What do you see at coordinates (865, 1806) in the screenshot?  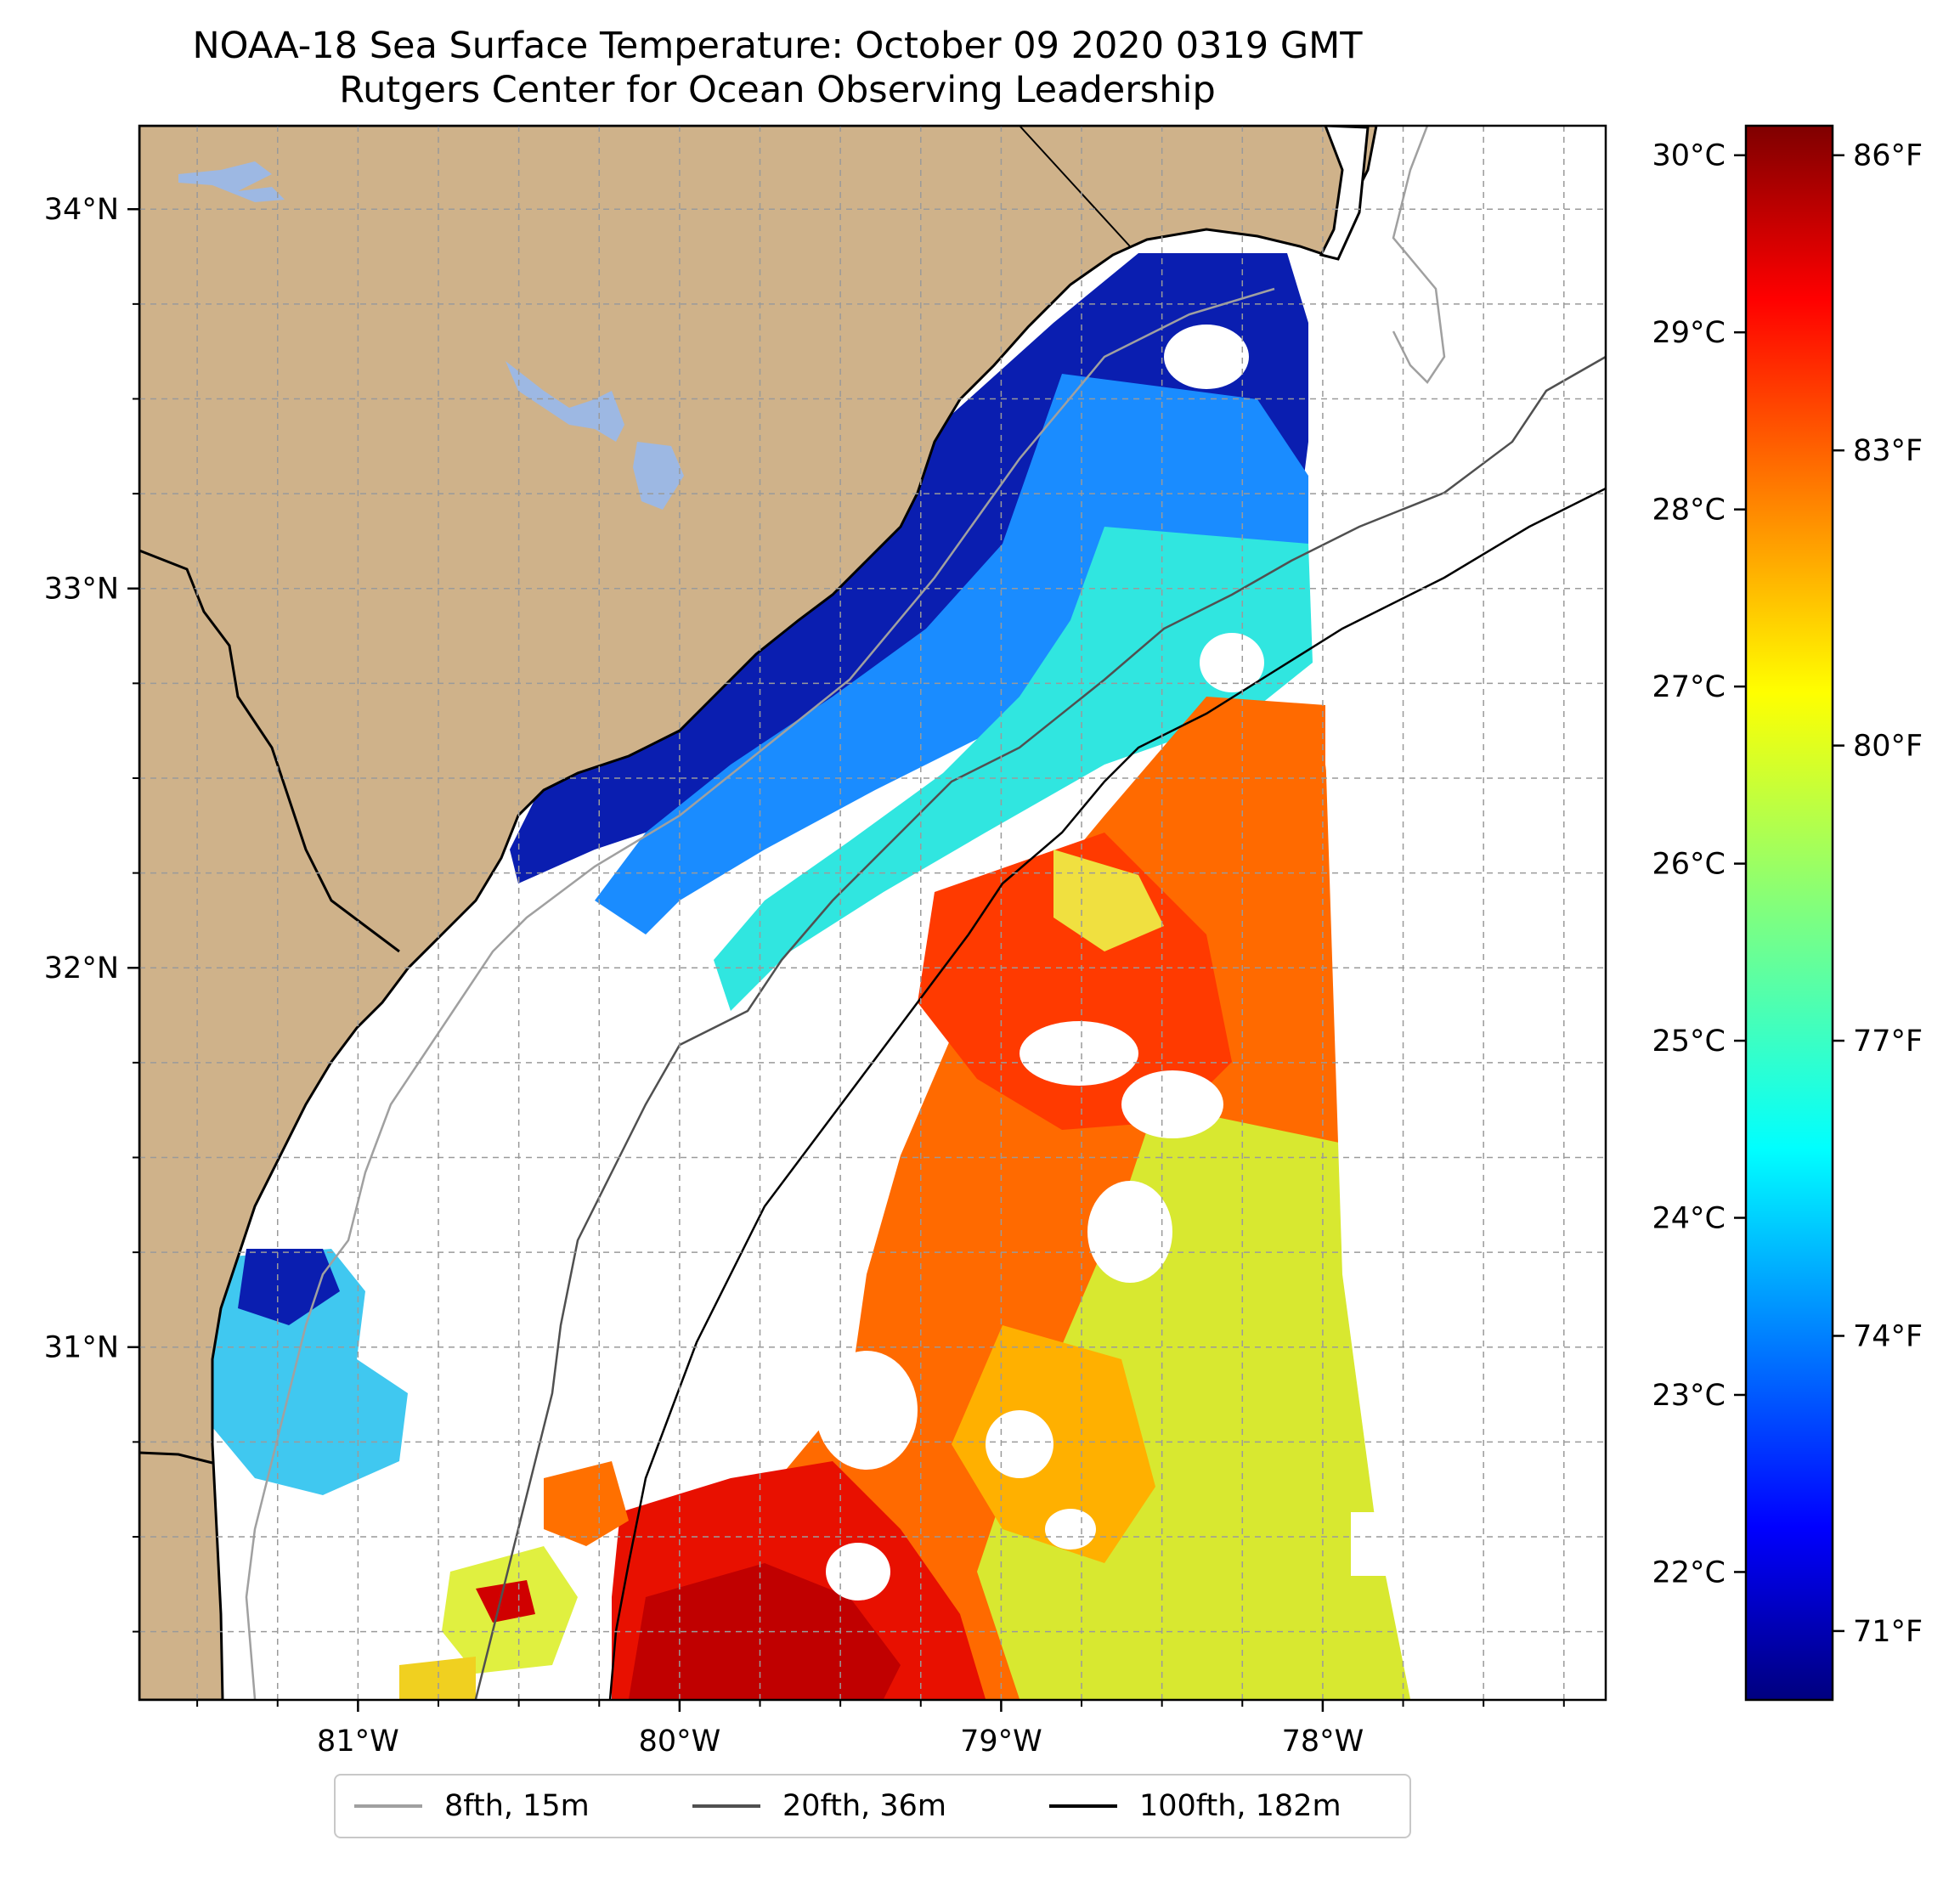 I see `legend-label-20fth: 20fth, 36m` at bounding box center [865, 1806].